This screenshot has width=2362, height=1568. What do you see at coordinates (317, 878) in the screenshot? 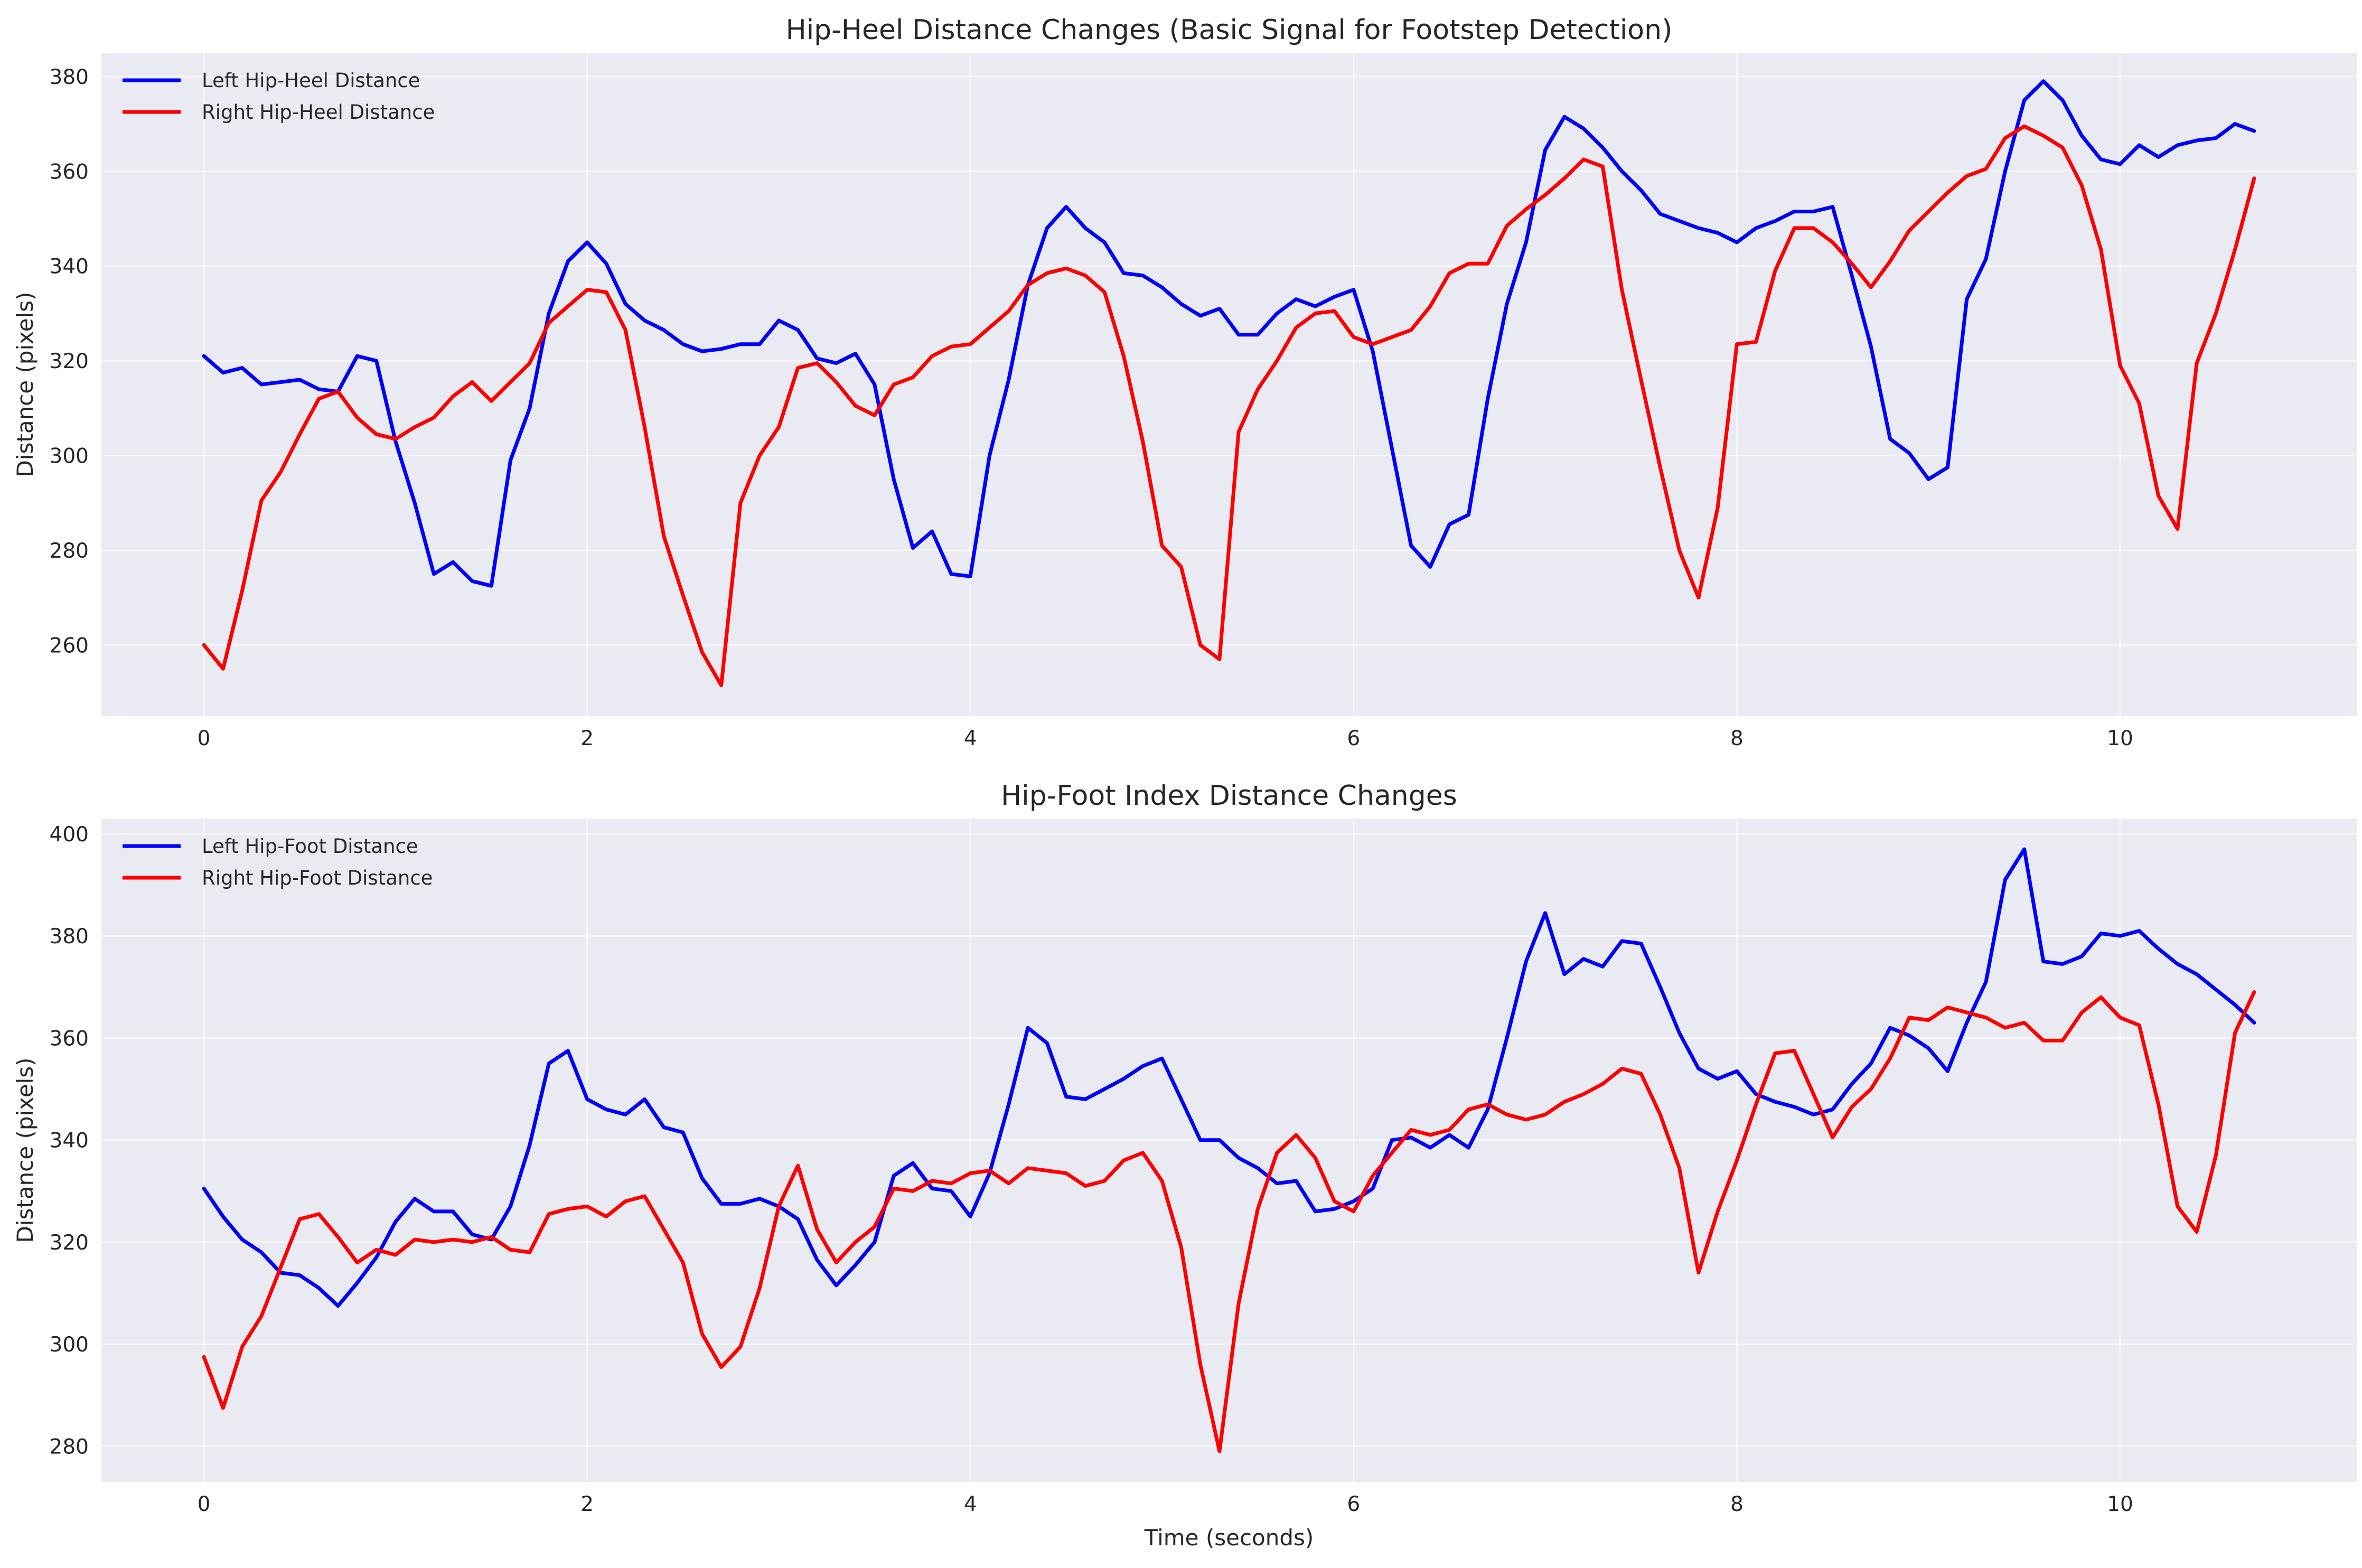
I see `legend-label: Right Hip-Foot Distance` at bounding box center [317, 878].